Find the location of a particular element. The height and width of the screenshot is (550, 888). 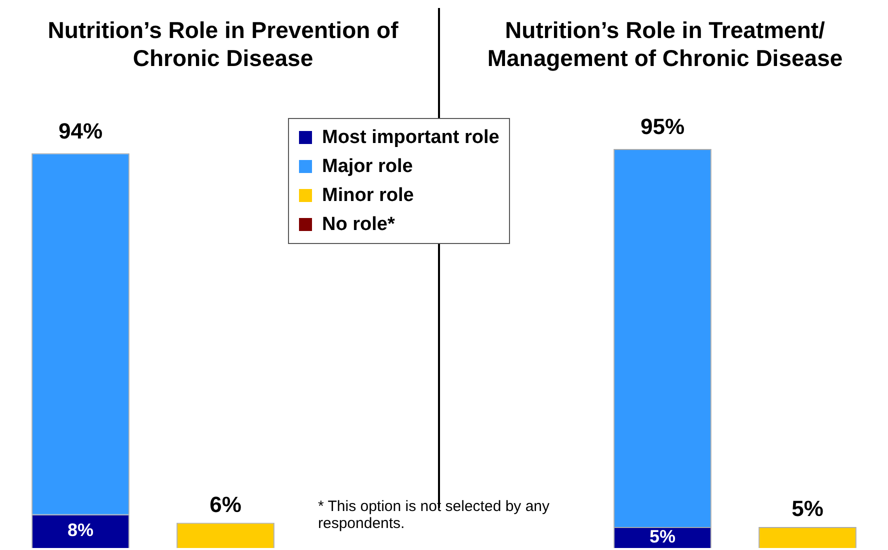

chart-title: Nutrition’s Role in Prevention of Chronic Disease is located at coordinates (223, 44).